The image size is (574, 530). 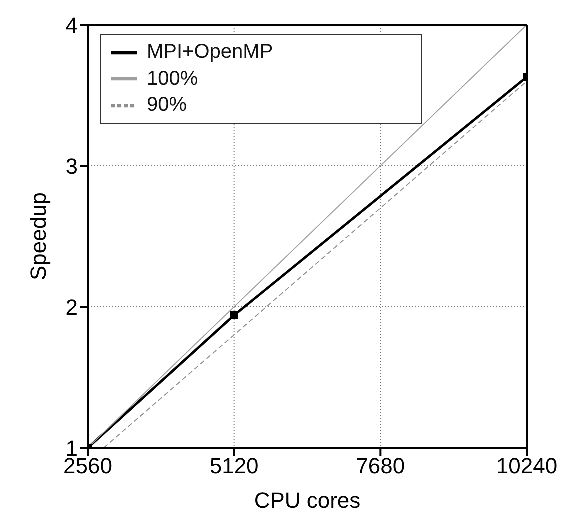 I want to click on y-tick-label: 2, so click(x=72, y=307).